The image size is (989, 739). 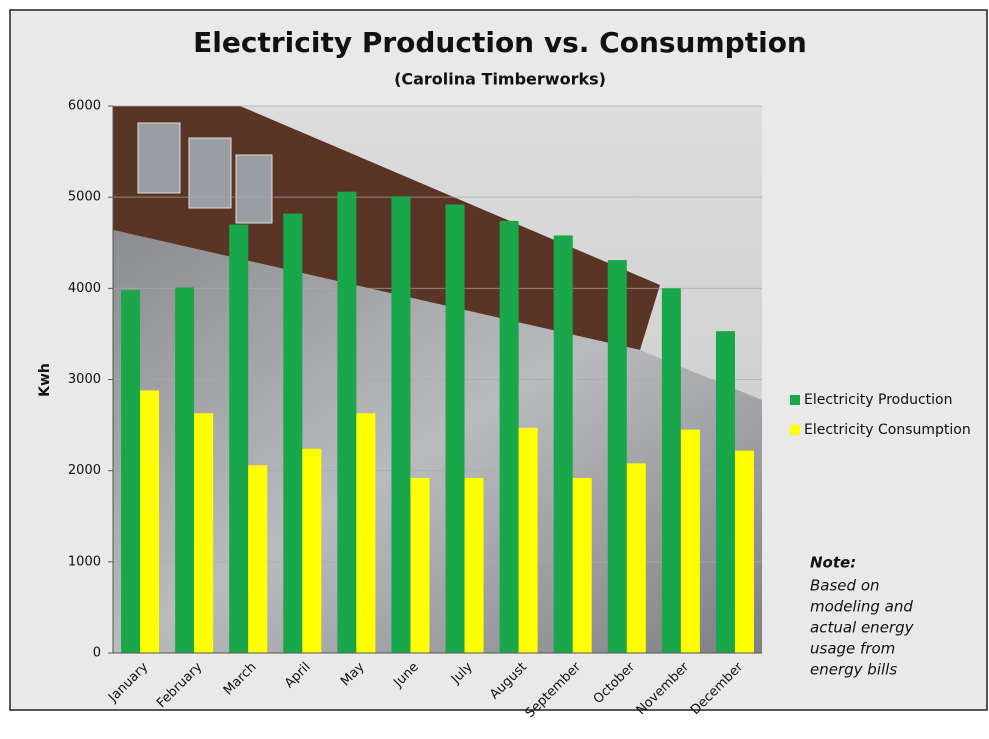 What do you see at coordinates (887, 430) in the screenshot?
I see `legend-label: Electricity Consumption` at bounding box center [887, 430].